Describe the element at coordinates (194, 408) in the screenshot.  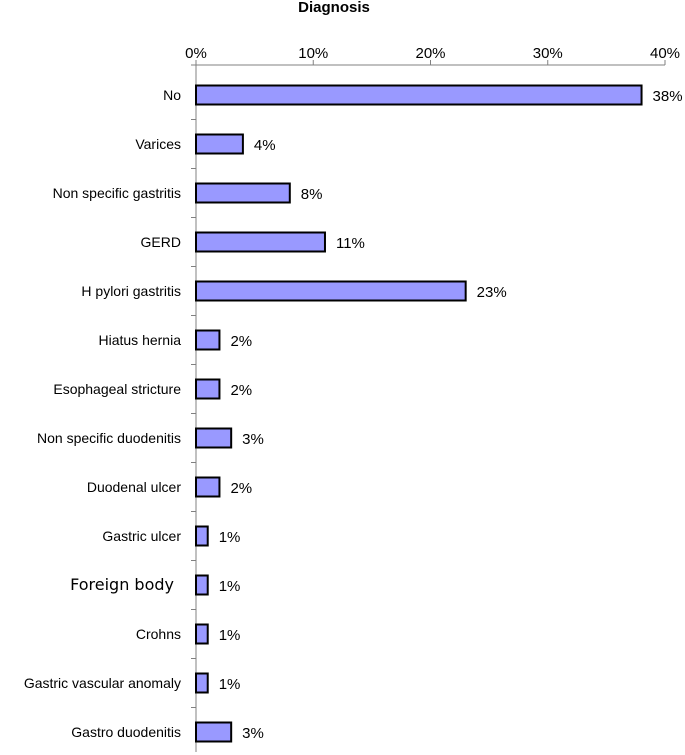
I see `y-axis` at that location.